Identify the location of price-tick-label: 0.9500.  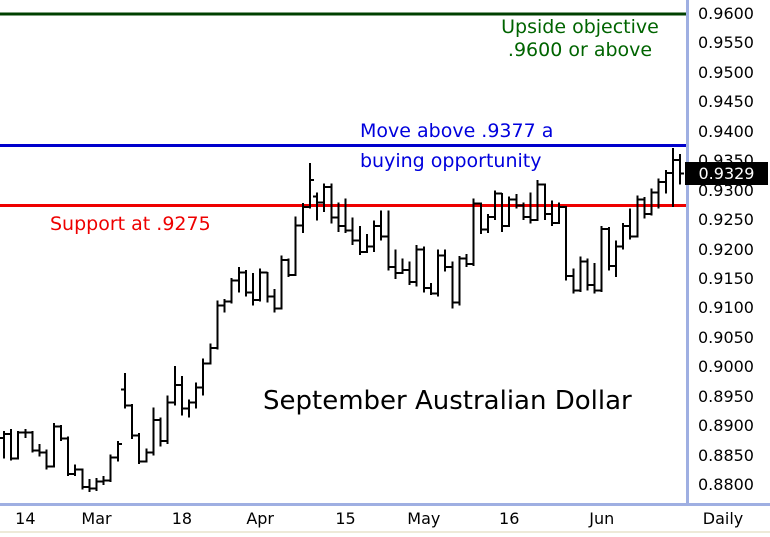
(726, 72).